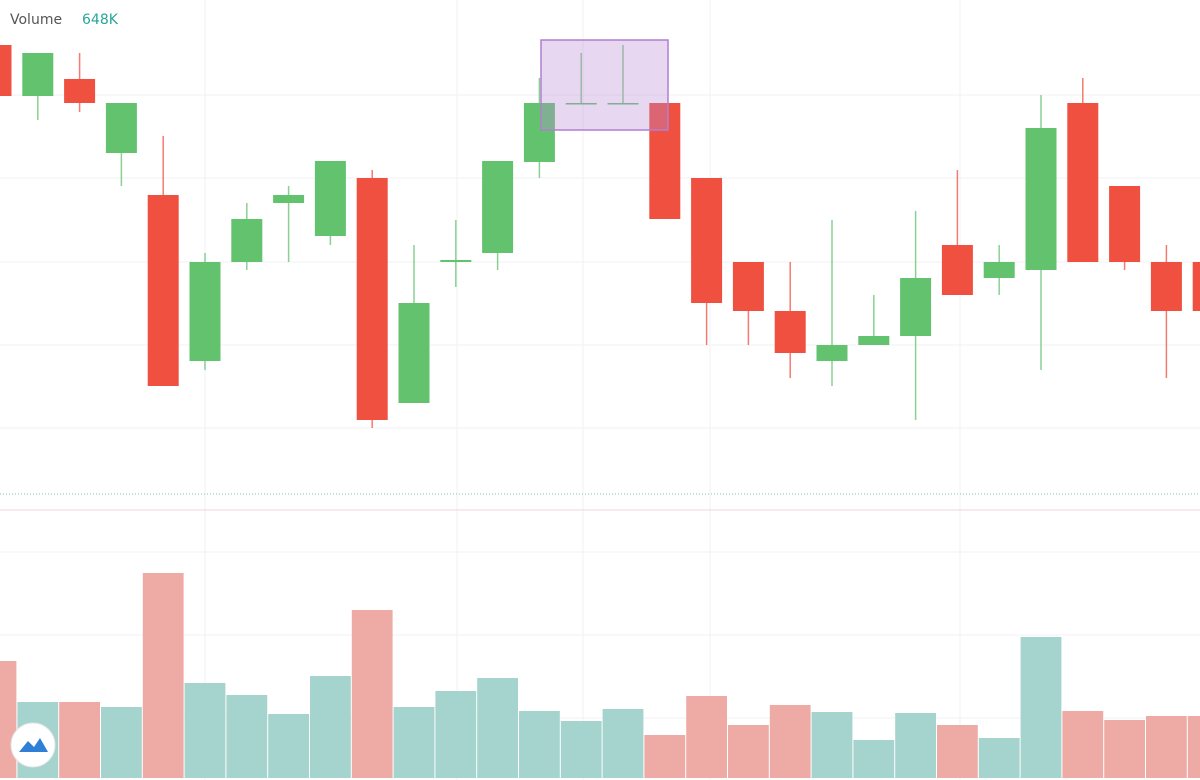  I want to click on annotation-box, so click(604, 85).